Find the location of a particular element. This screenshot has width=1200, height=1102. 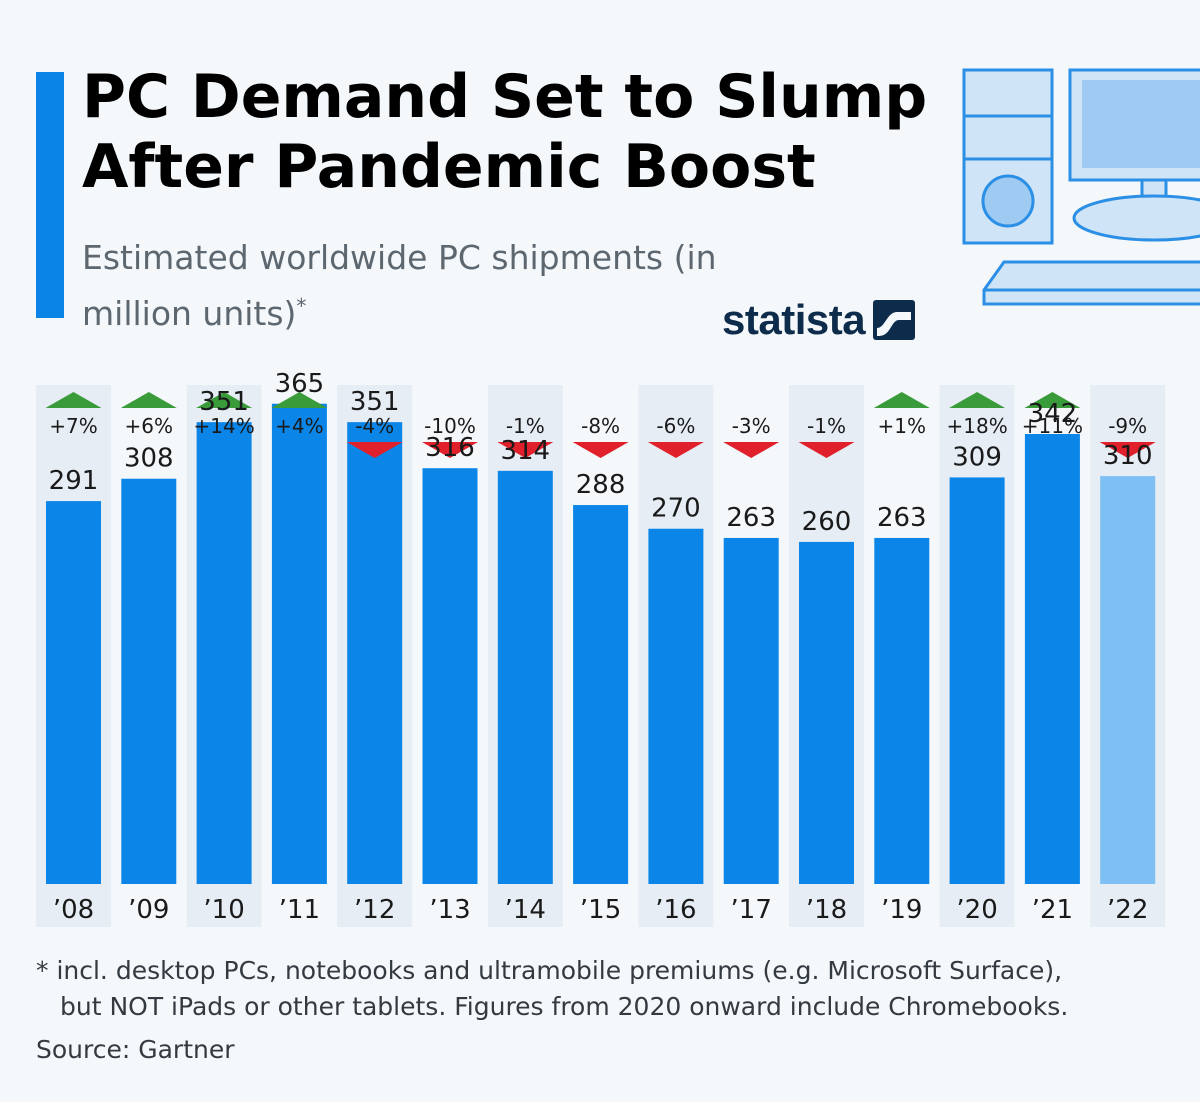

computer-tower-icon is located at coordinates (1008, 156).